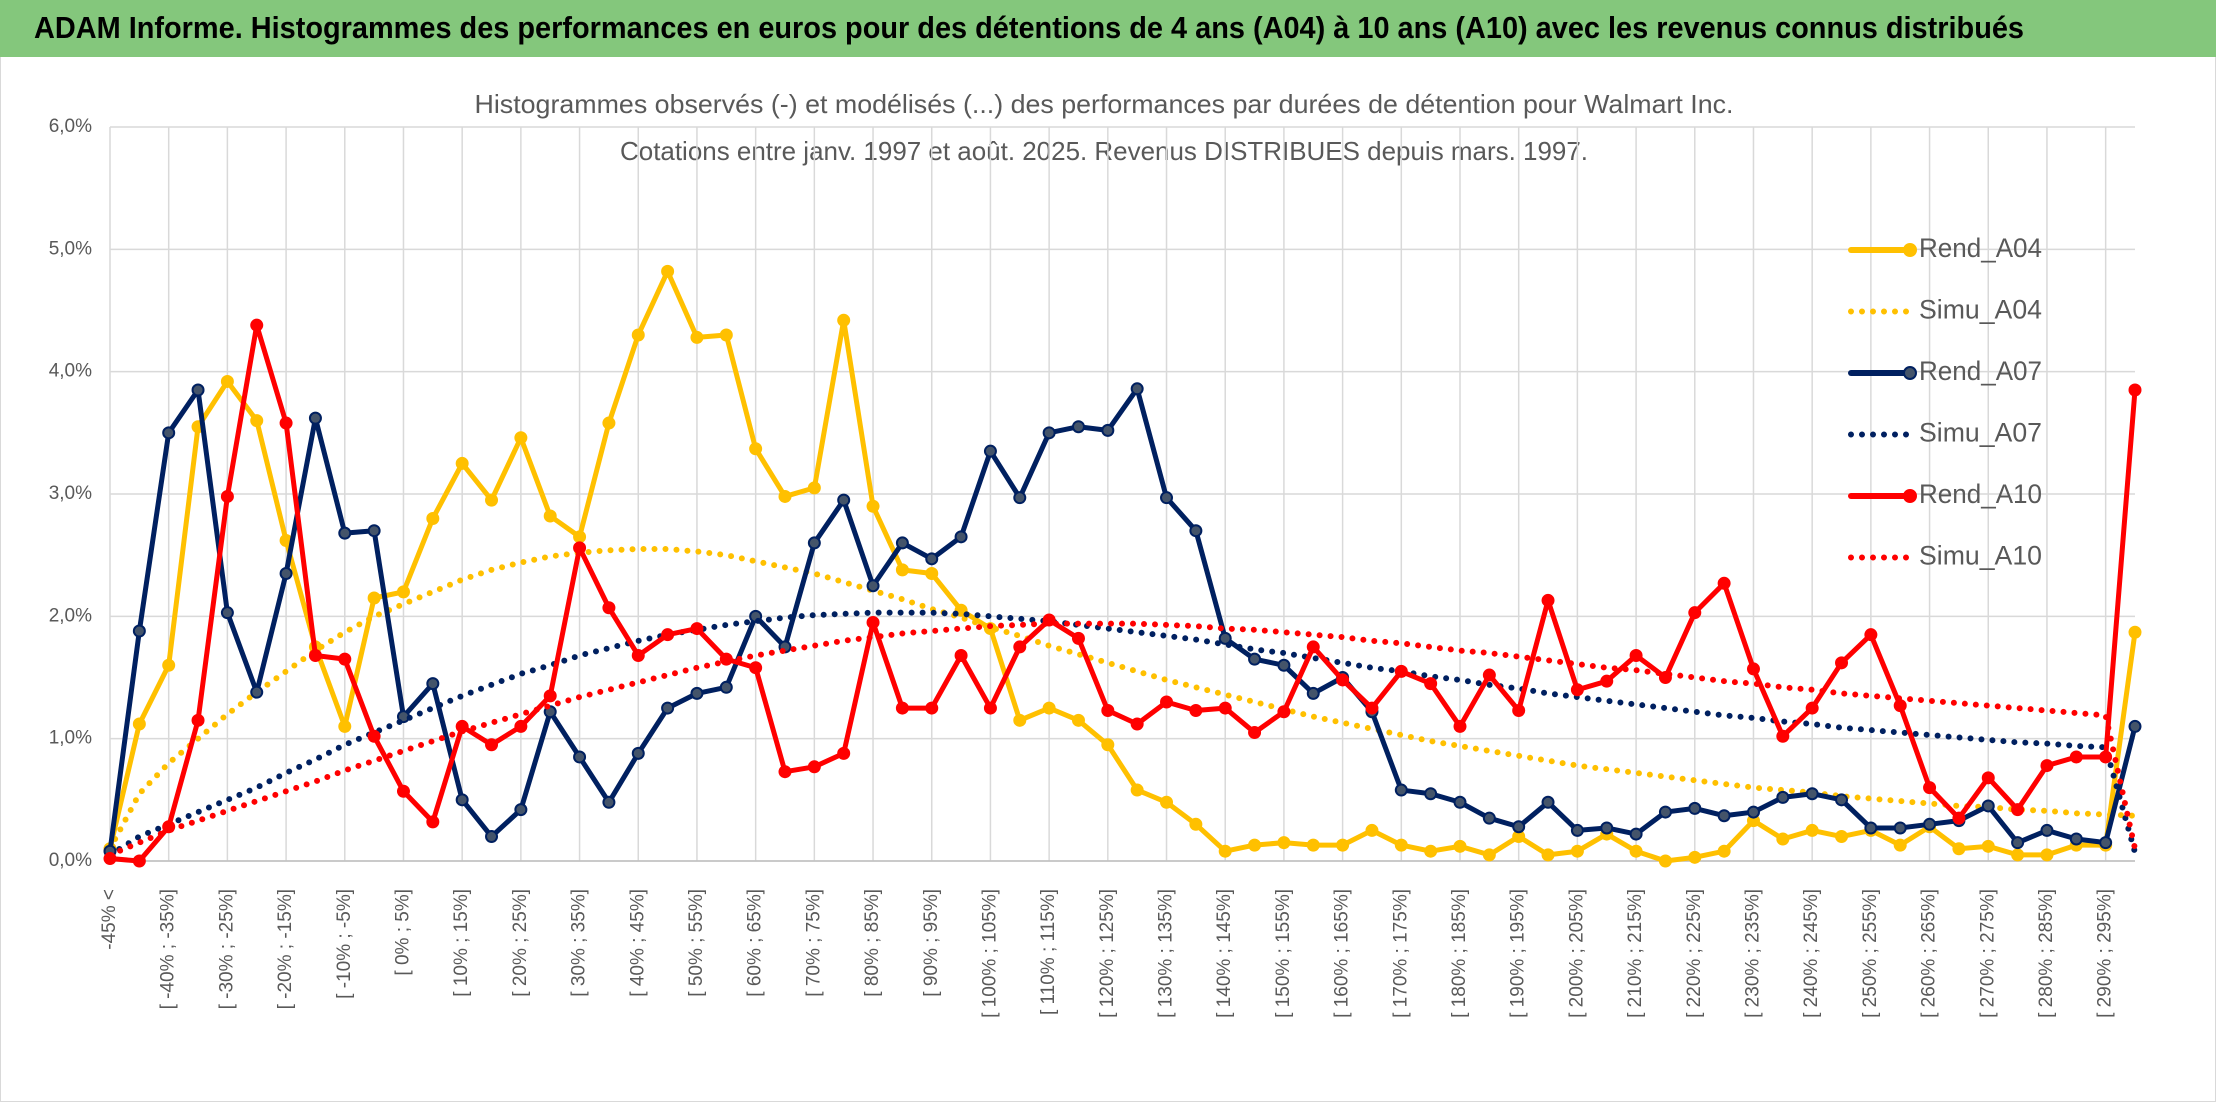  Describe the element at coordinates (520, 943) in the screenshot. I see `x-tick-label: [ 20% ; 25%]` at that location.